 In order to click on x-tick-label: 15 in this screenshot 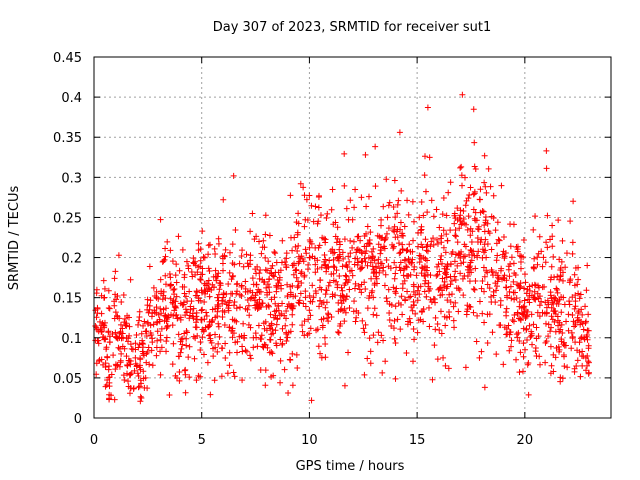, I will do `click(417, 440)`.